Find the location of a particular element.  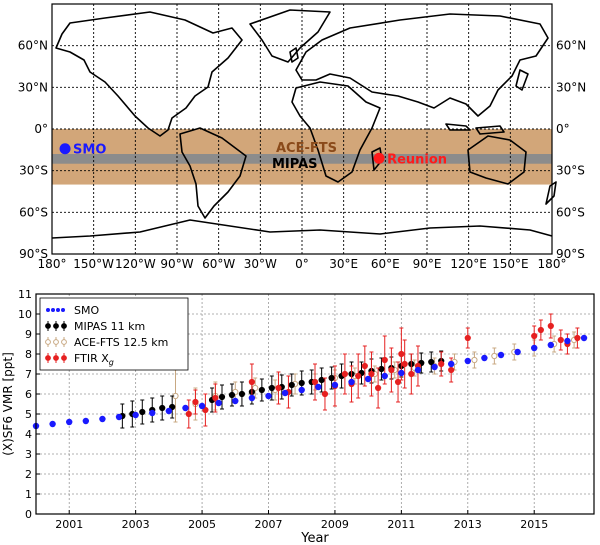

lon-label: 180° is located at coordinates (552, 264).